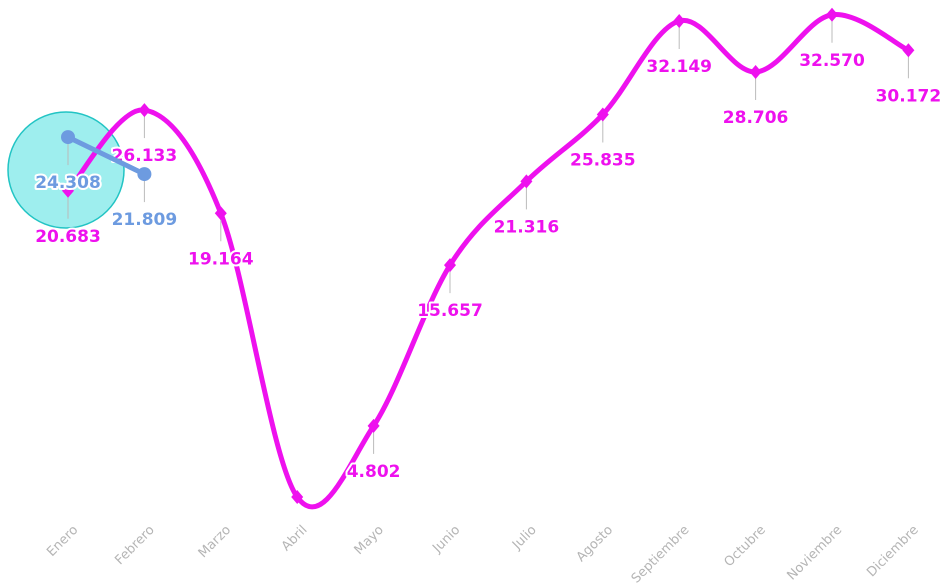 This screenshot has height=585, width=942. Describe the element at coordinates (106, 155) in the screenshot. I see `series-line` at that location.